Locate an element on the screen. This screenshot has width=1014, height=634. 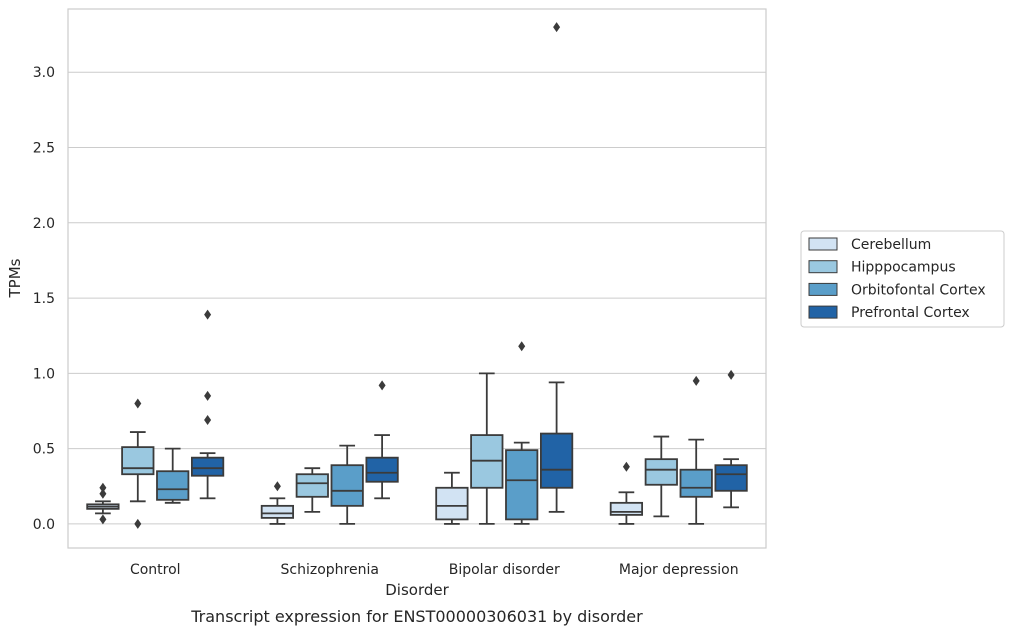
x-tick-label: Schizophrenia is located at coordinates (330, 570).